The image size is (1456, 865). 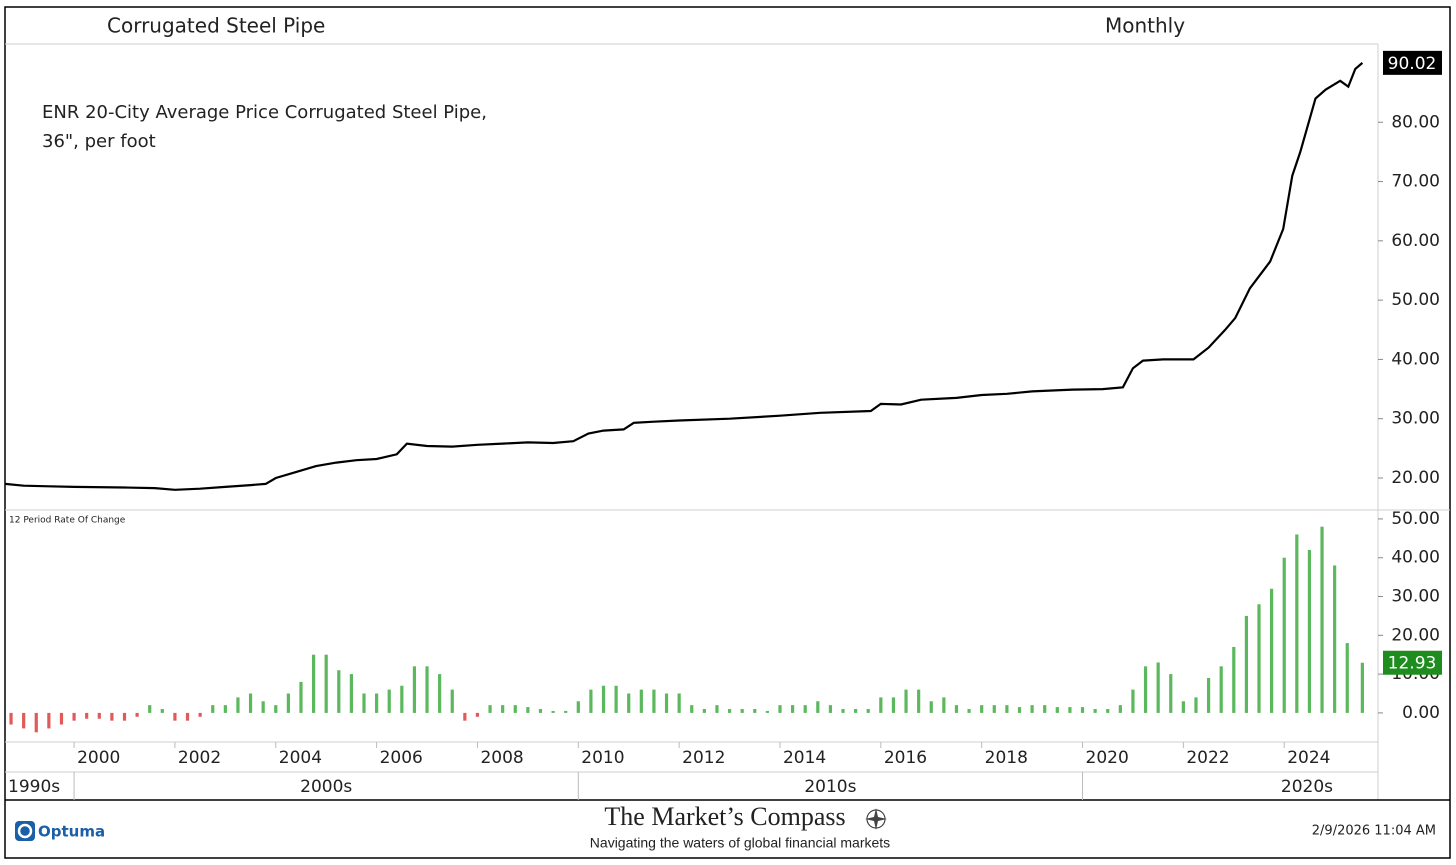 I want to click on x-tick-label: 2018, so click(x=1006, y=758).